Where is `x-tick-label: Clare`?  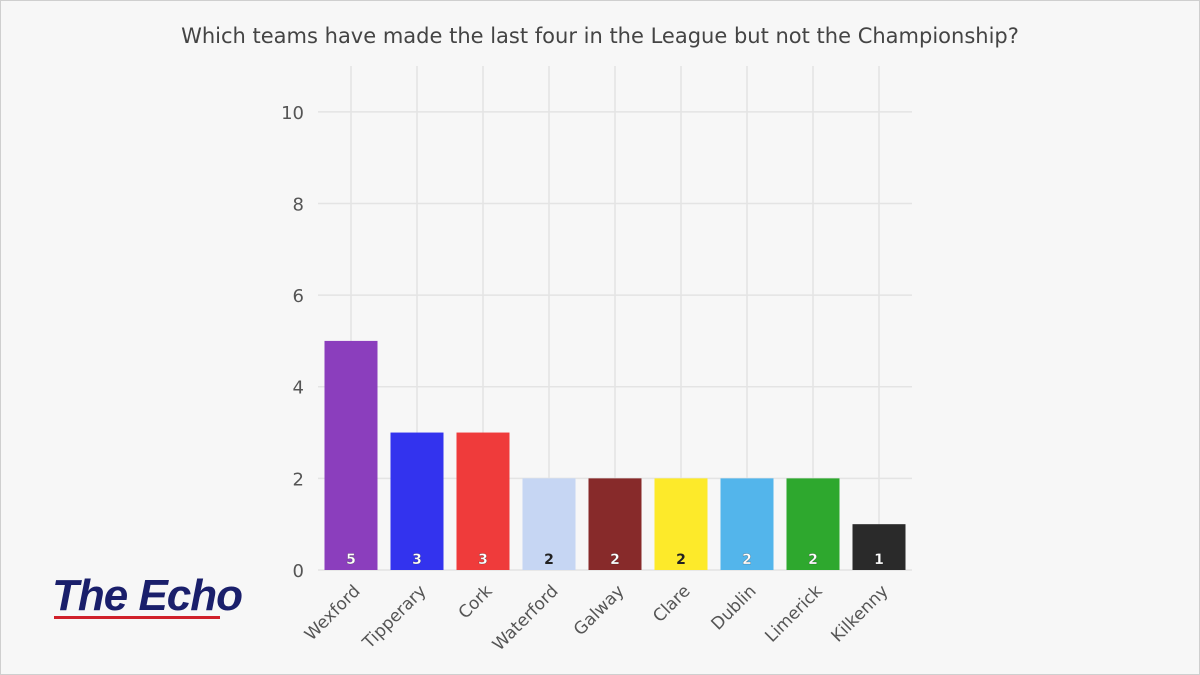 x-tick-label: Clare is located at coordinates (671, 603).